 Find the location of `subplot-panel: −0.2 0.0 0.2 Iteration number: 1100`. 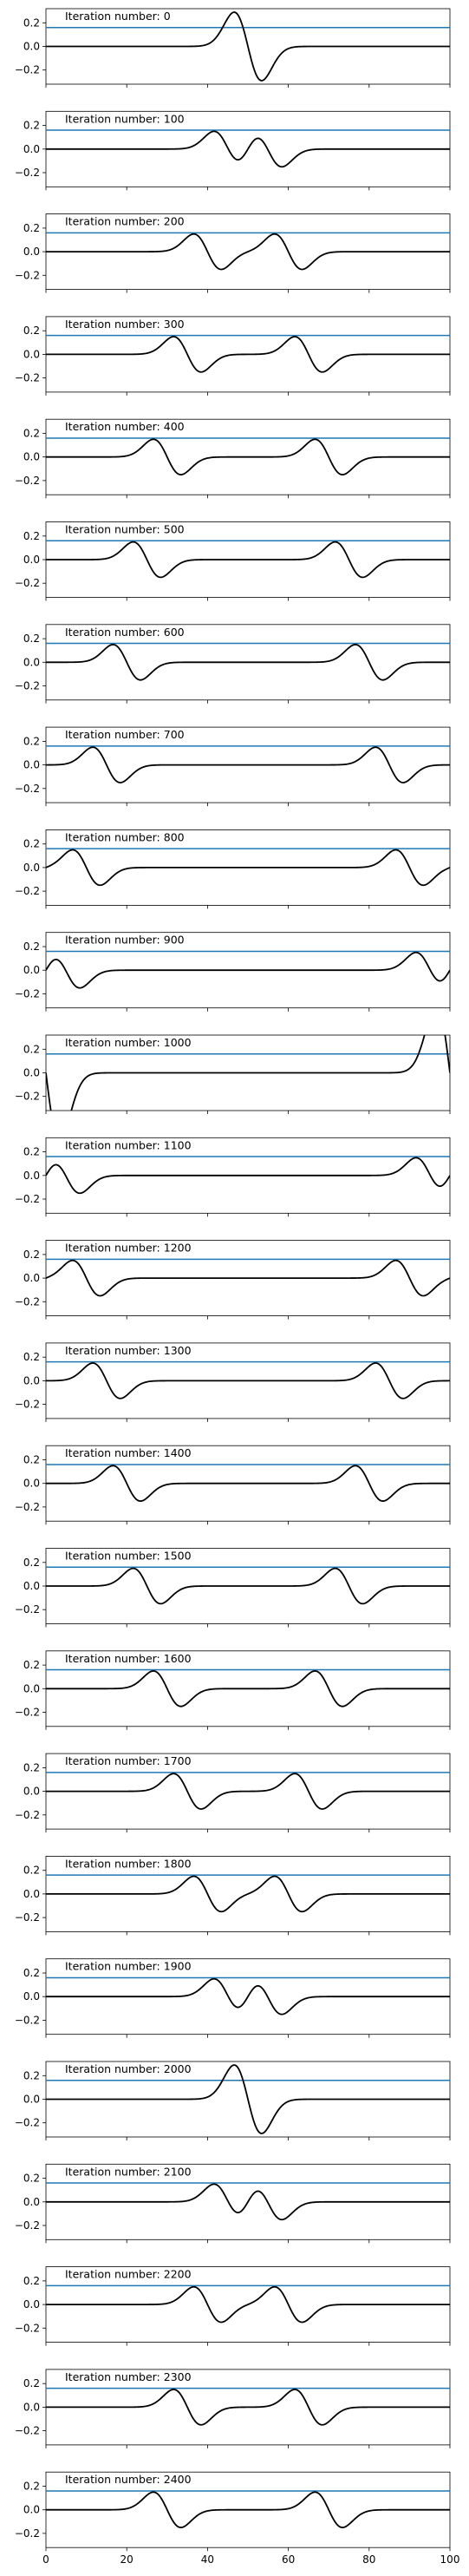

subplot-panel: −0.2 0.0 0.2 Iteration number: 1100 is located at coordinates (233, 1177).